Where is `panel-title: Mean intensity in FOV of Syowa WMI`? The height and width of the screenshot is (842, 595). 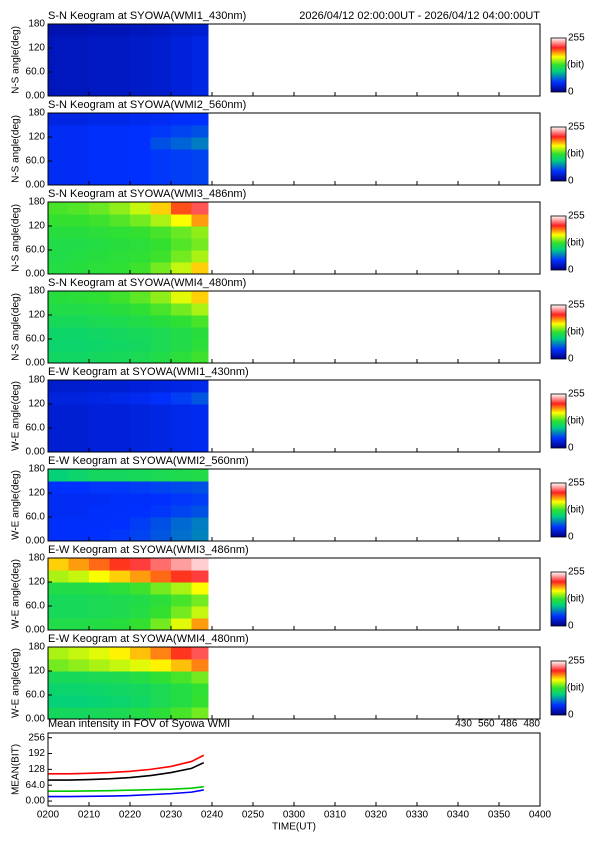 panel-title: Mean intensity in FOV of Syowa WMI is located at coordinates (139, 724).